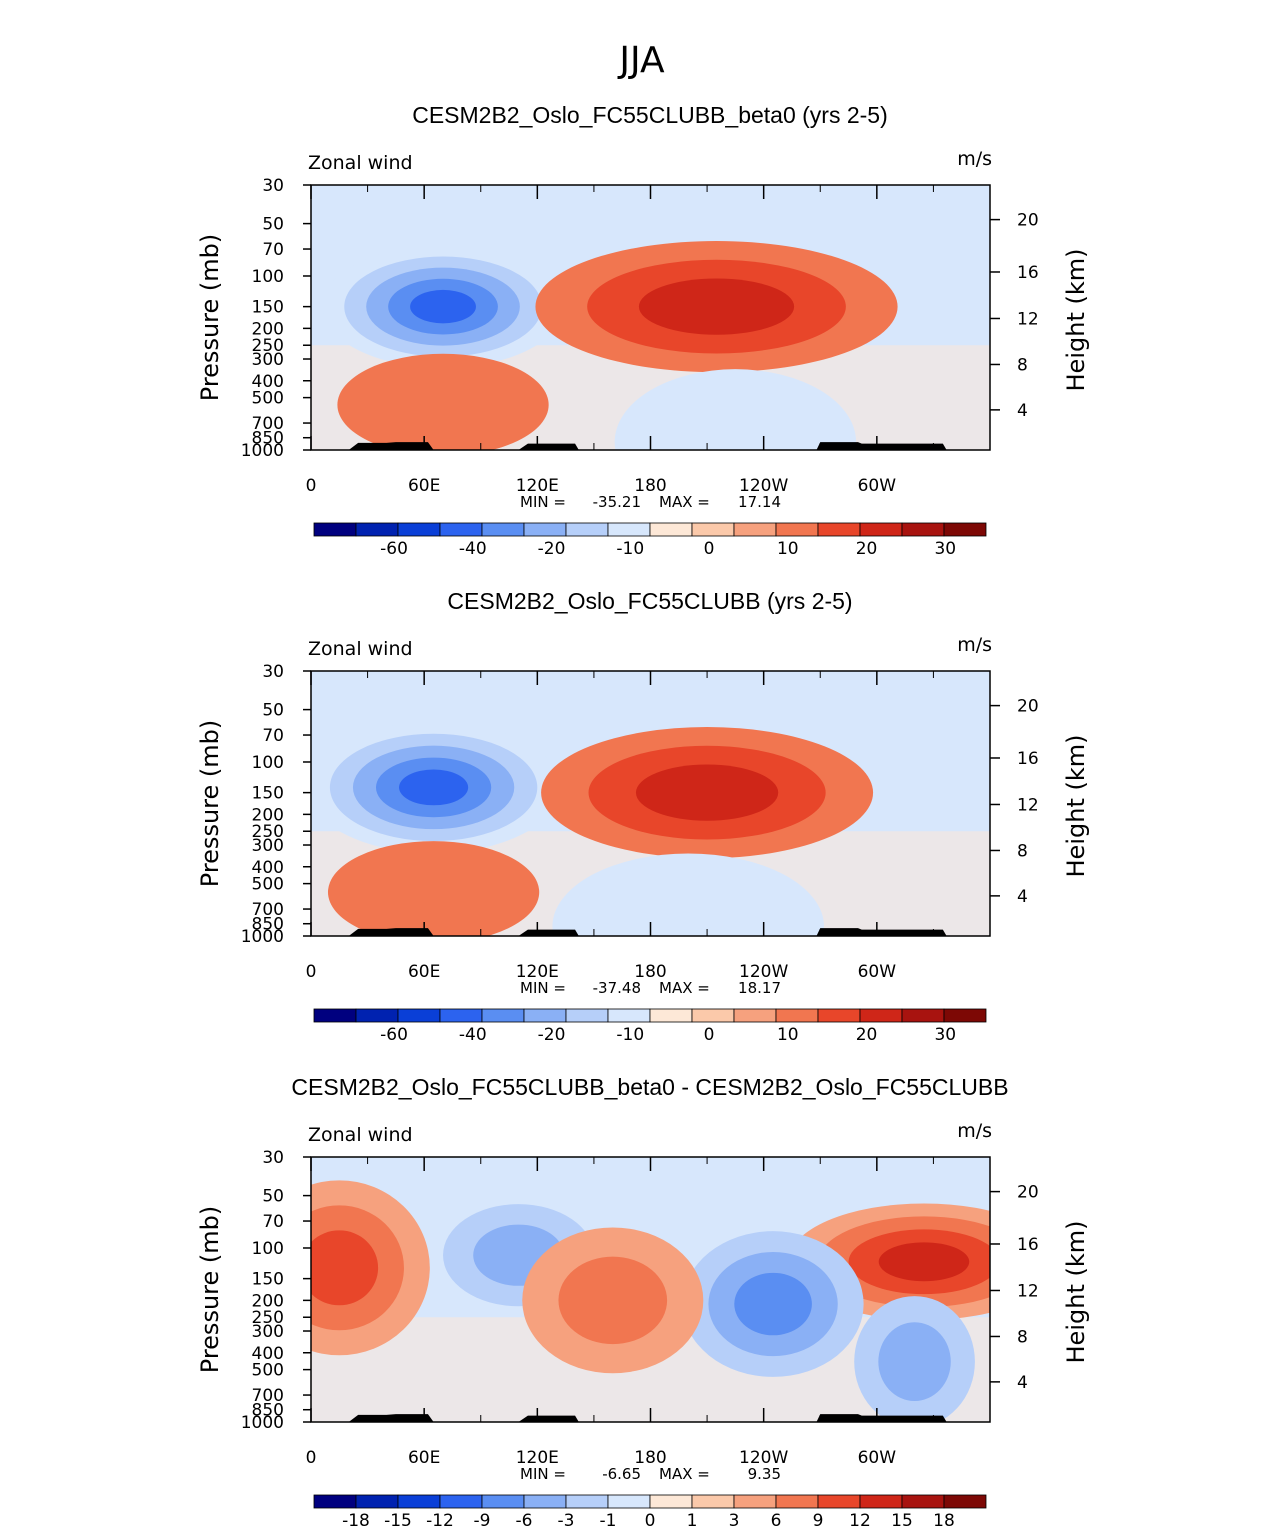 This screenshot has height=1531, width=1285. Describe the element at coordinates (759, 502) in the screenshot. I see `max-value: 17.14` at that location.